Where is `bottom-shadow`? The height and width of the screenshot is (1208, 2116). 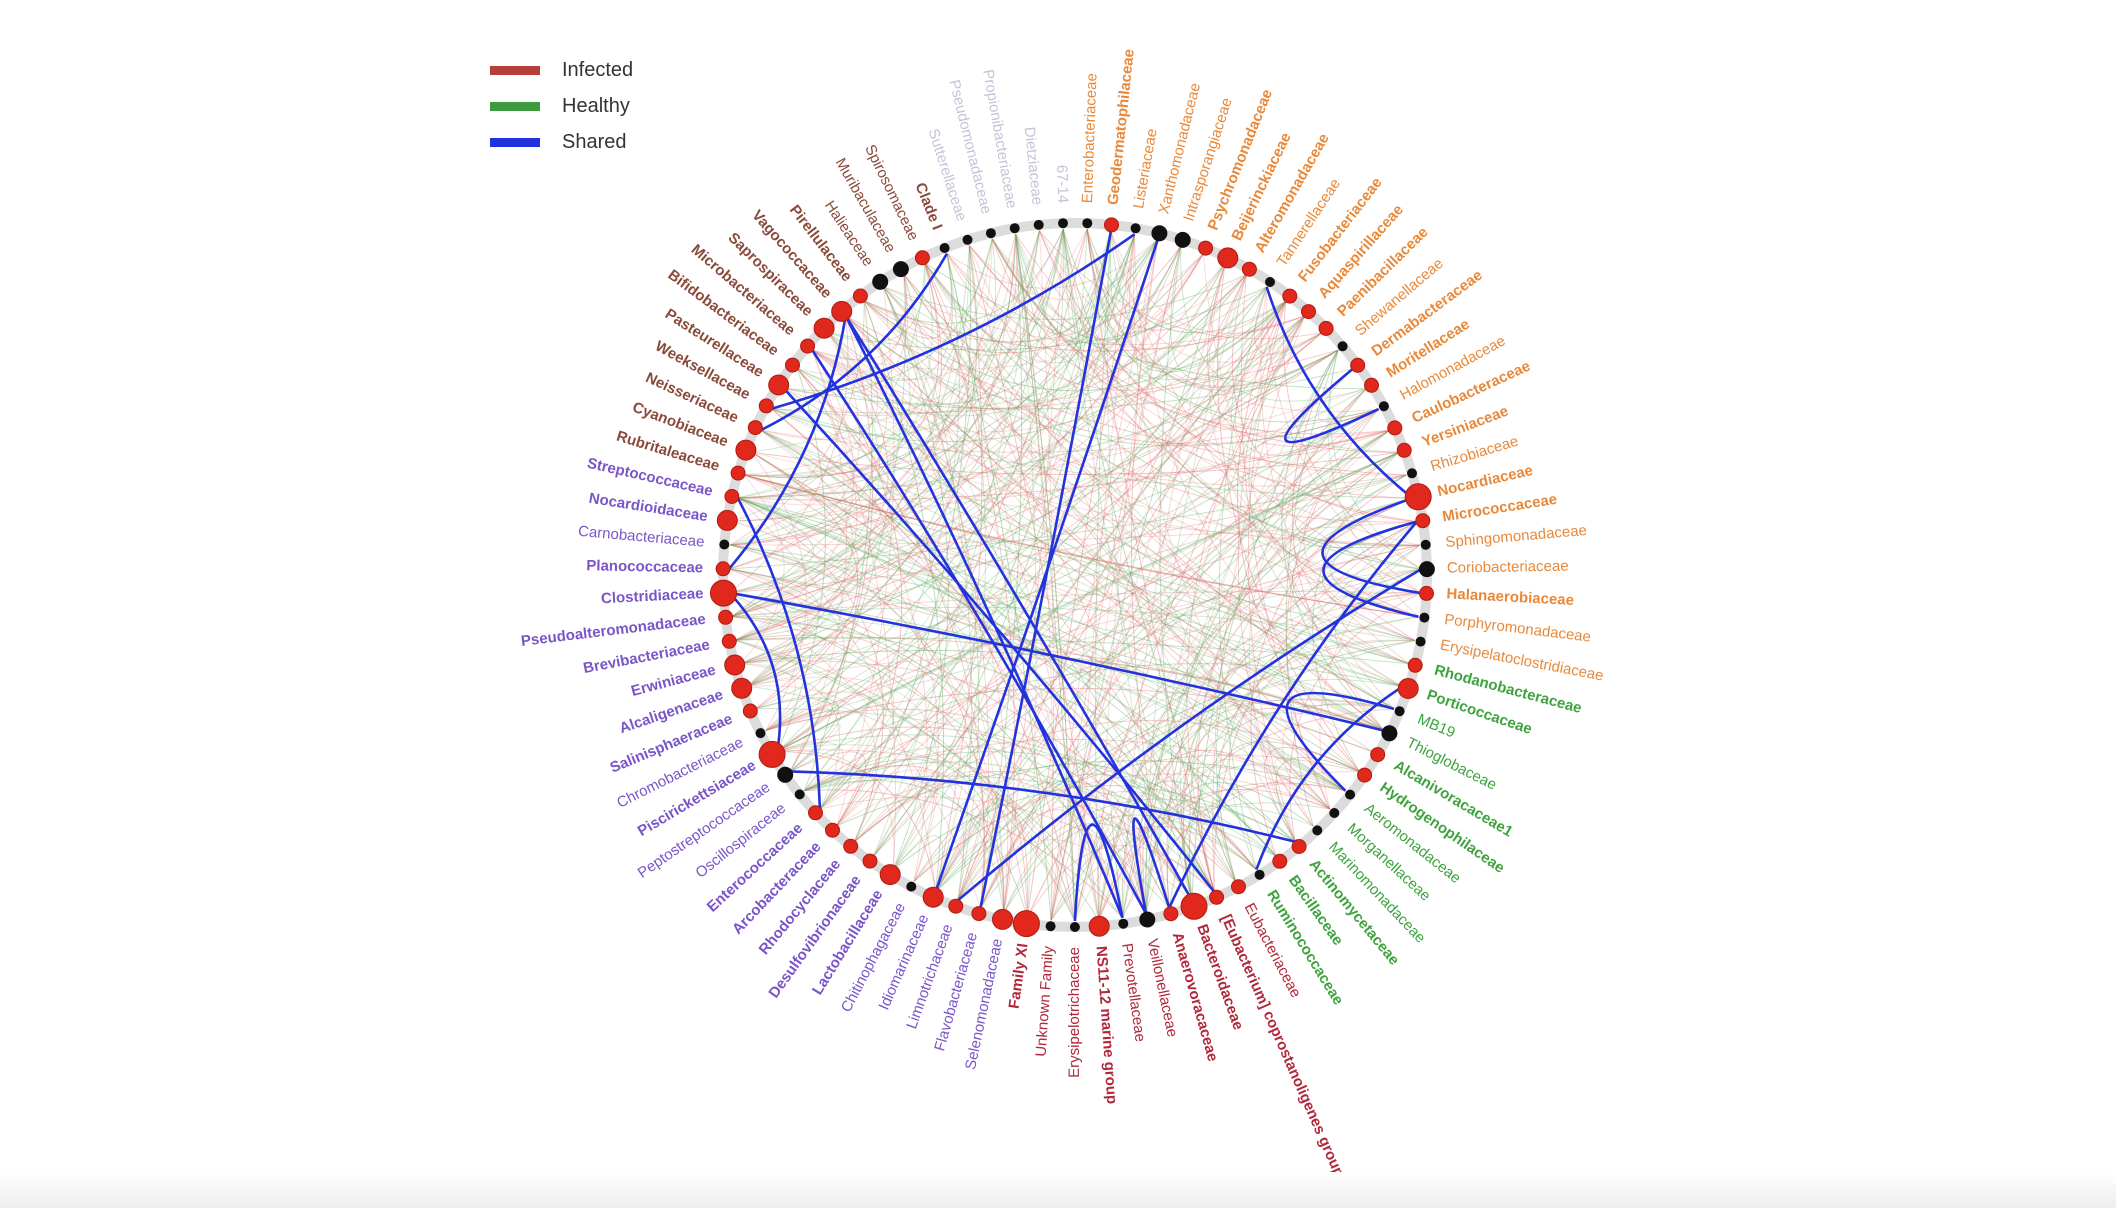 bottom-shadow is located at coordinates (1058, 1190).